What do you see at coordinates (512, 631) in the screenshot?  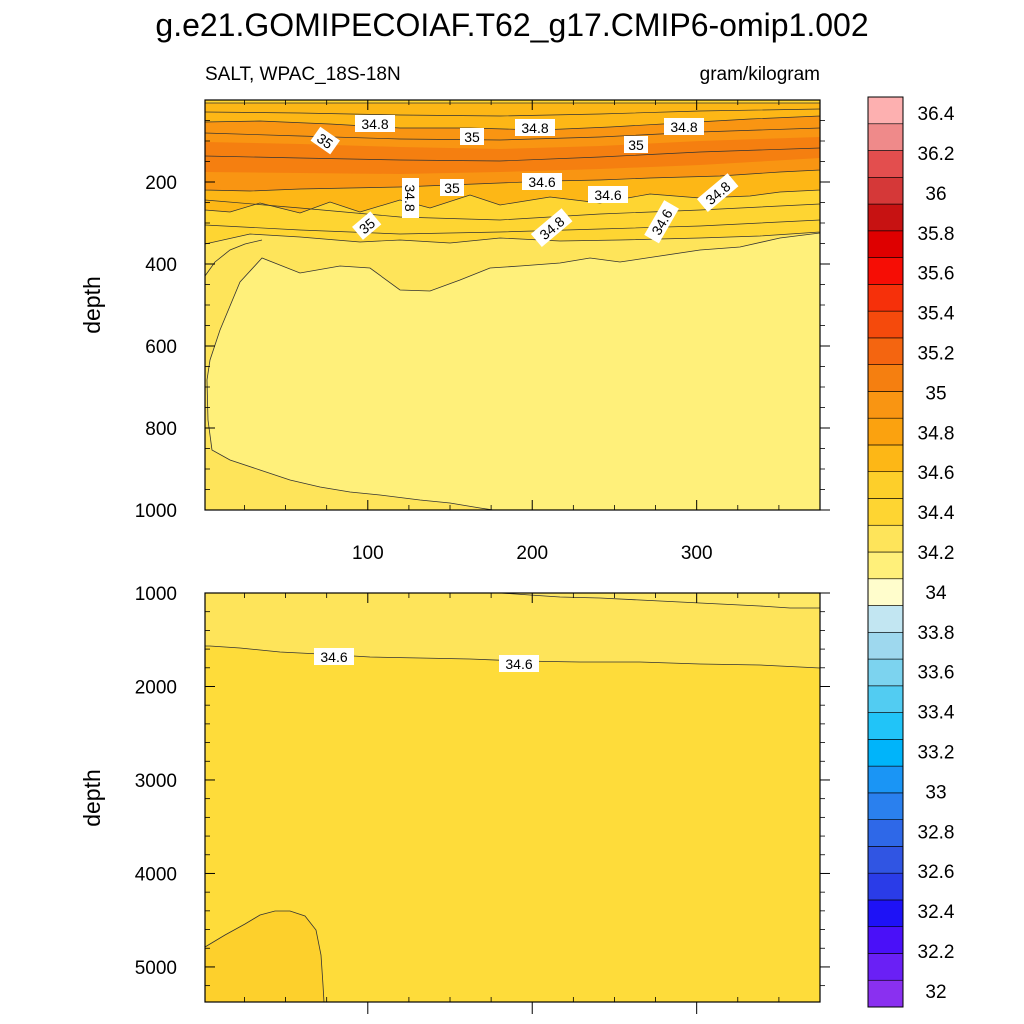 I see `lower-fill-34.4` at bounding box center [512, 631].